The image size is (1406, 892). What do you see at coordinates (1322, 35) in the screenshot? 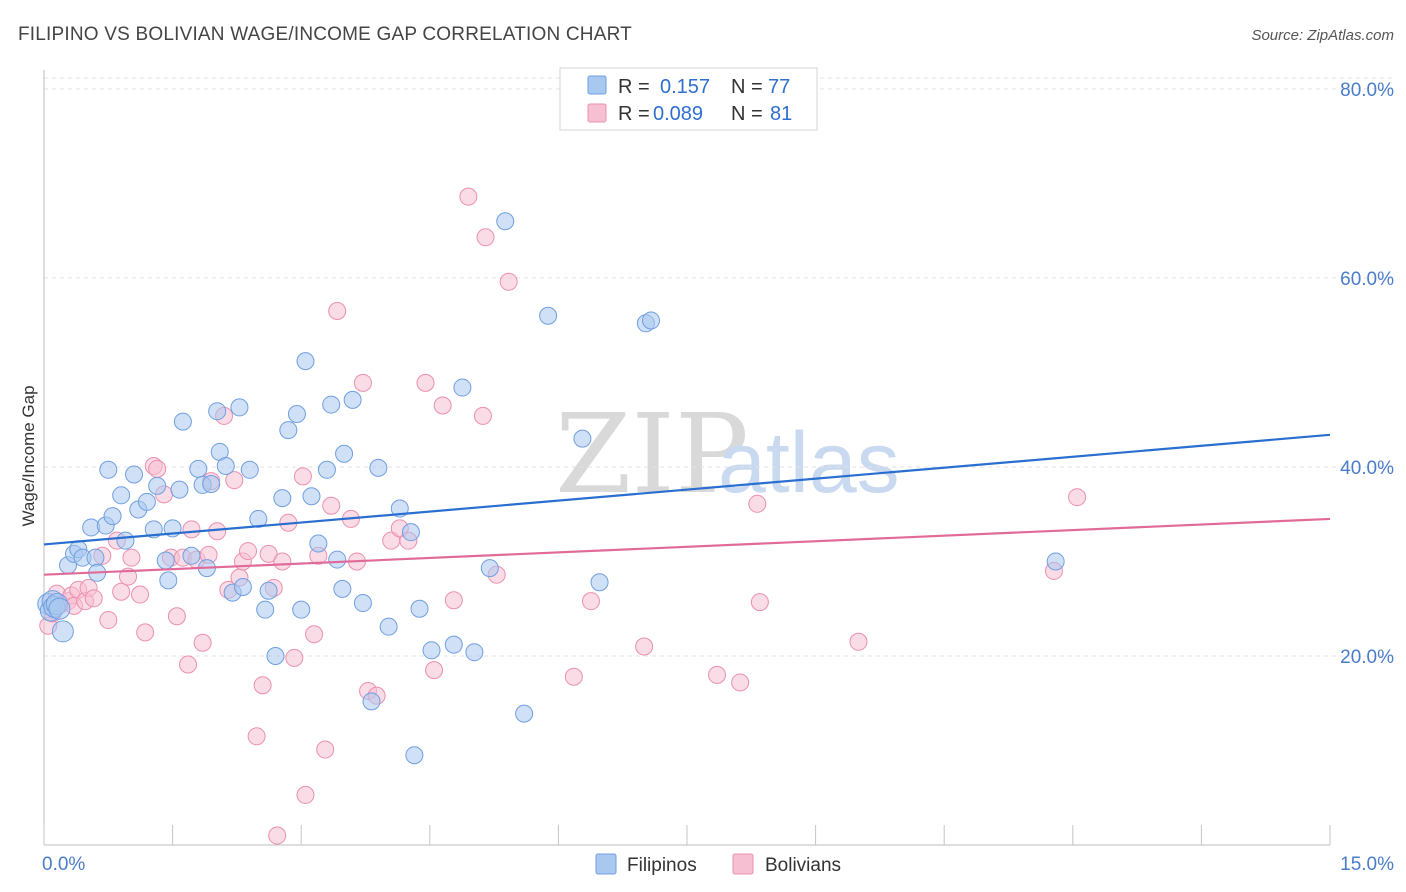
I see `chart-source: Source: ZipAtlas.com` at bounding box center [1322, 35].